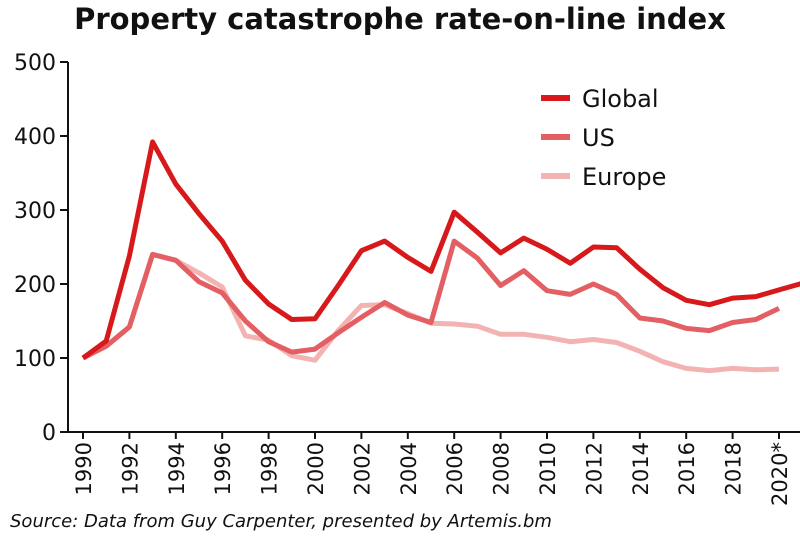  I want to click on legend-label-global: Global, so click(620, 99).